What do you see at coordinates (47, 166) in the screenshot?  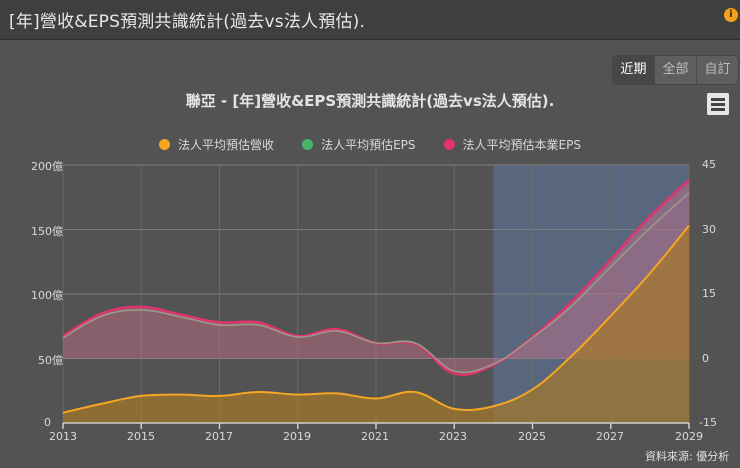 I see `y-left-tick: 200億` at bounding box center [47, 166].